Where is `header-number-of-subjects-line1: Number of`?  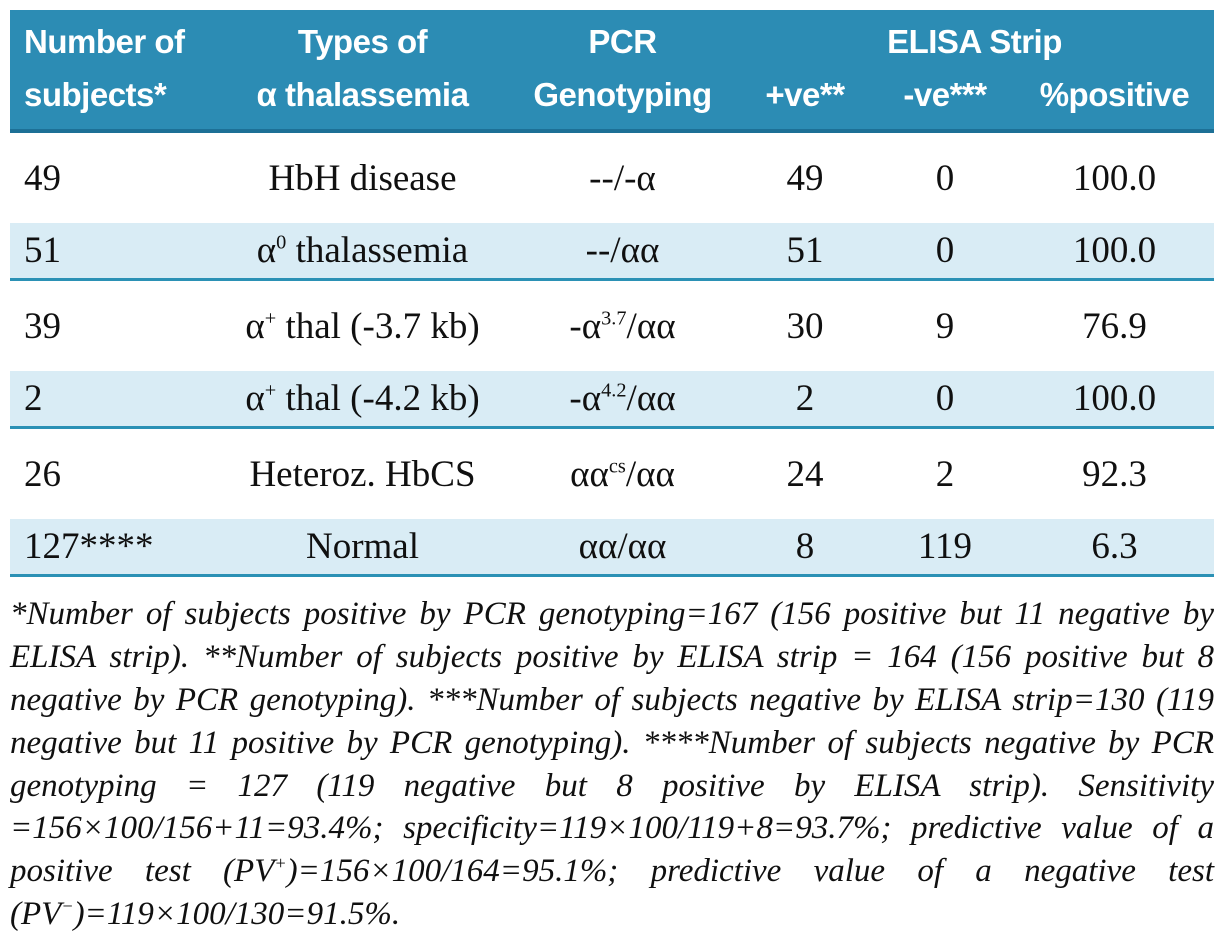
header-number-of-subjects-line1: Number of is located at coordinates (104, 42).